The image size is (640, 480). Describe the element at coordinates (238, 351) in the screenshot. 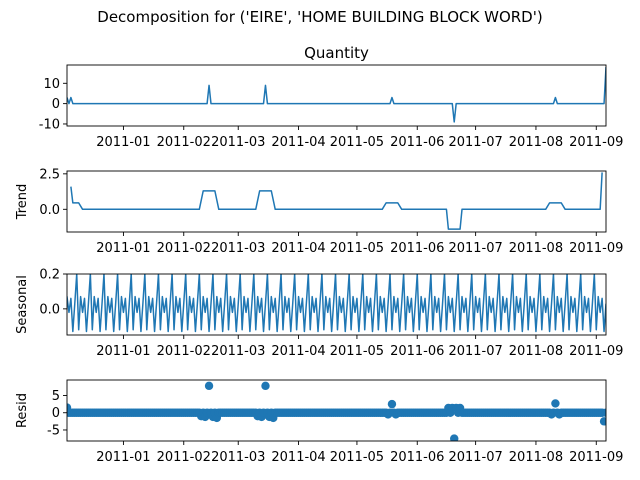

I see `seasonal-xtick-label: 2011-03` at that location.